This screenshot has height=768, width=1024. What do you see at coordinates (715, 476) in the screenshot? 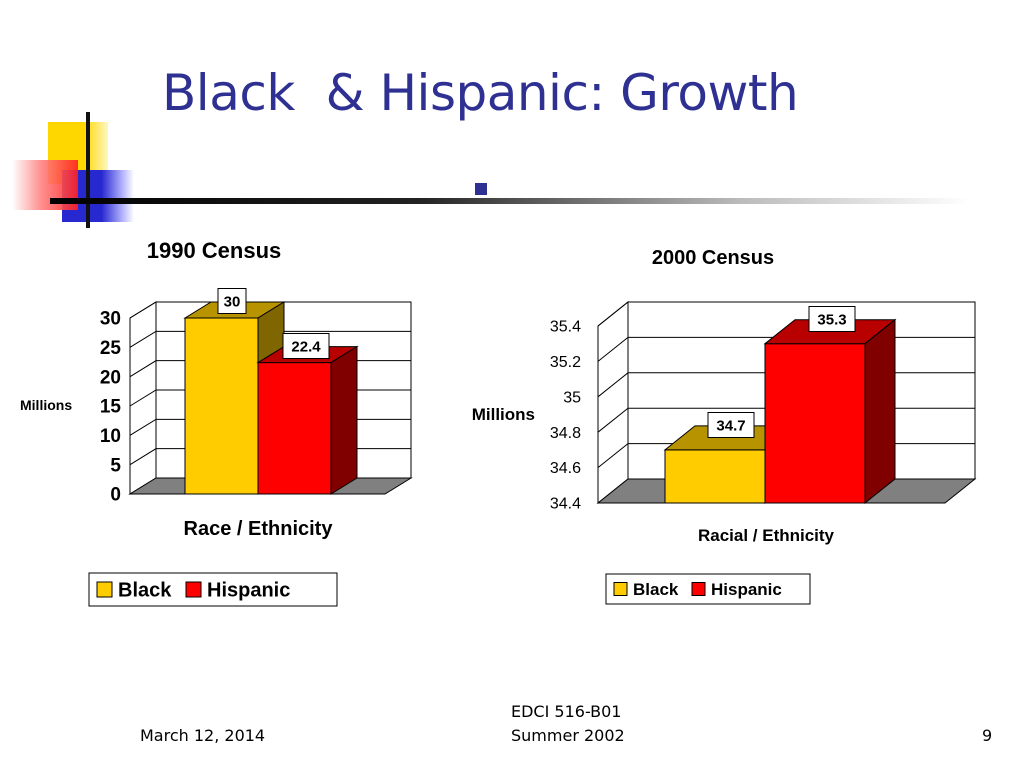
I see `chart2-bar-black` at bounding box center [715, 476].